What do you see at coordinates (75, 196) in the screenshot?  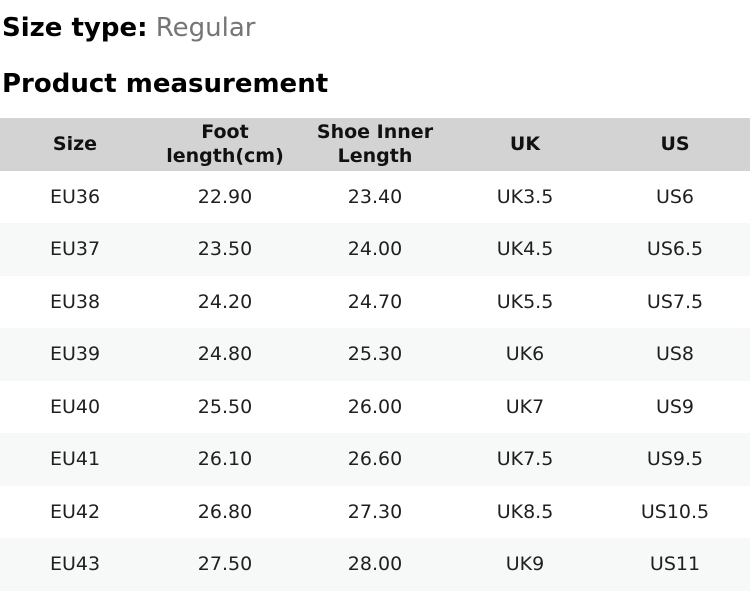 I see `size-cell: EU36` at bounding box center [75, 196].